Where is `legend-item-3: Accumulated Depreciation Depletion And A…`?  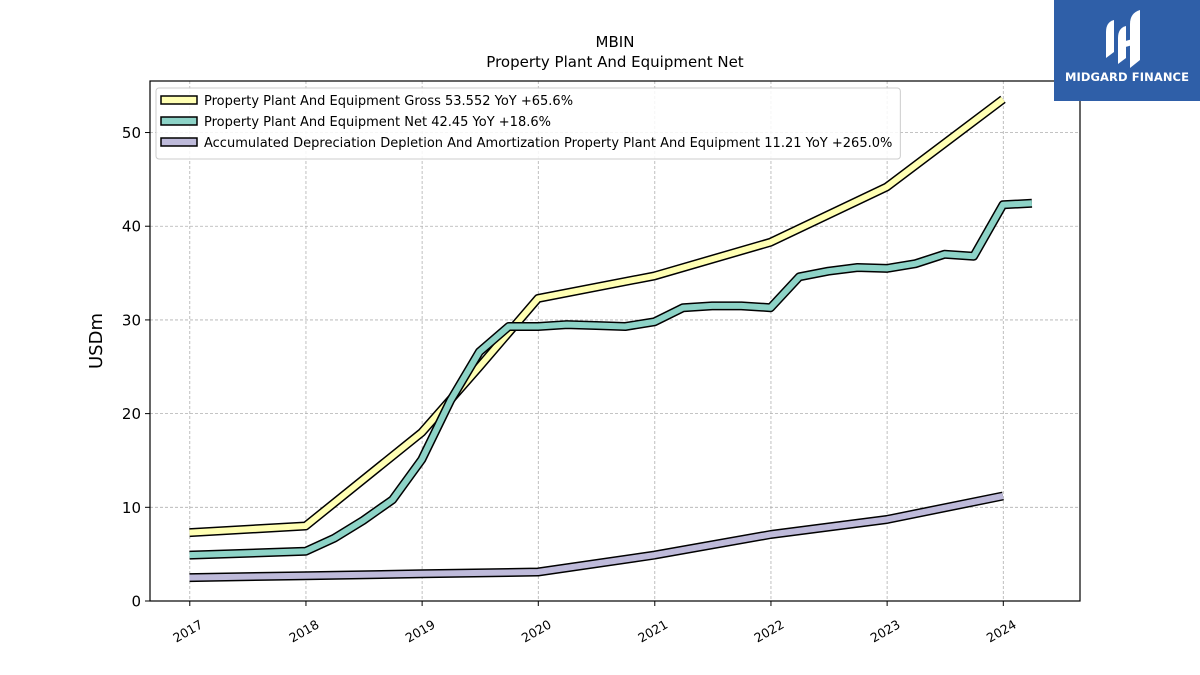 legend-item-3: Accumulated Depreciation Depletion And A… is located at coordinates (526, 143).